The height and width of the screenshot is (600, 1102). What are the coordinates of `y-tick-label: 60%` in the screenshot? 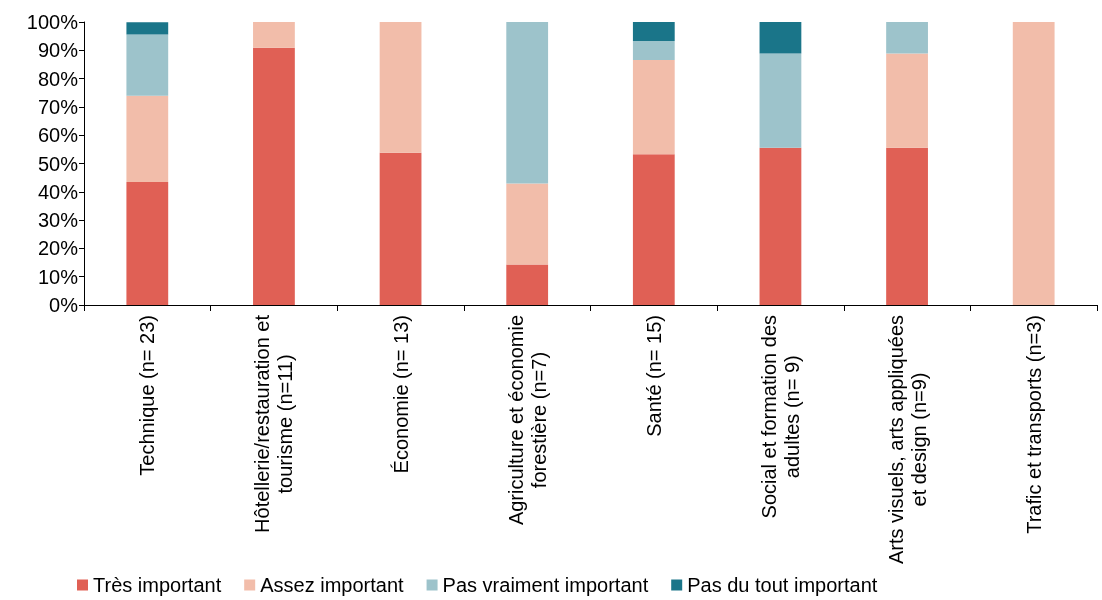 It's located at (58, 135).